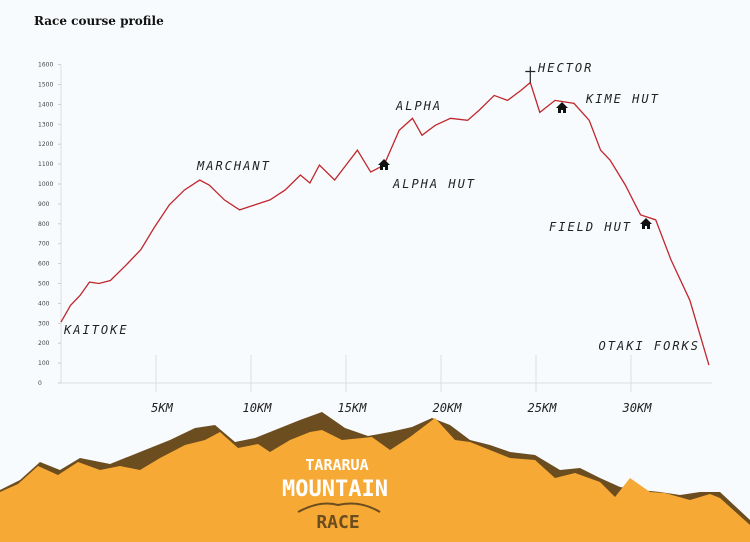 This screenshot has height=542, width=750. Describe the element at coordinates (45, 85) in the screenshot. I see `y-tick-label: 1500` at that location.